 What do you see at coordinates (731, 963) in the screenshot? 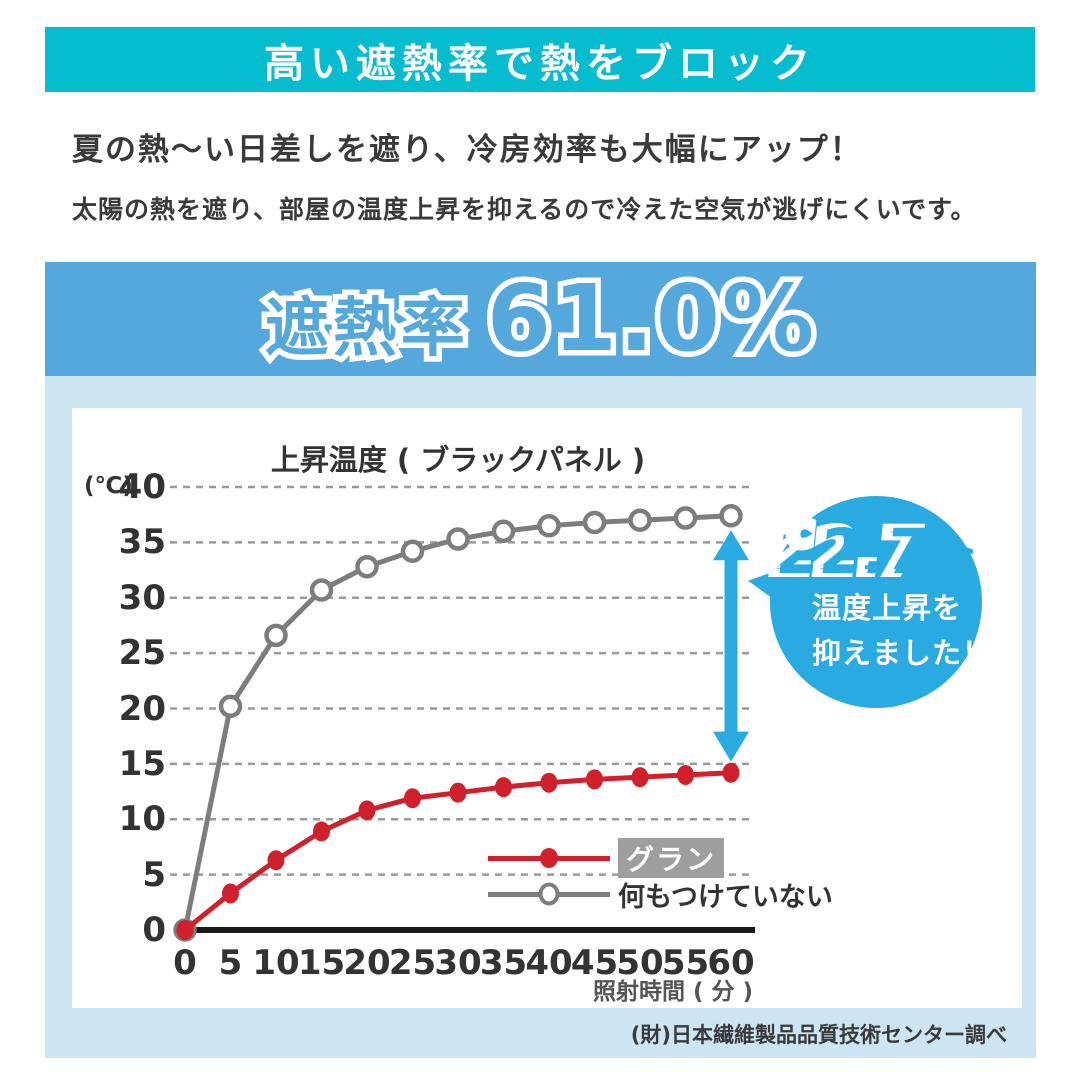
I see `x-tick-label: 60` at bounding box center [731, 963].